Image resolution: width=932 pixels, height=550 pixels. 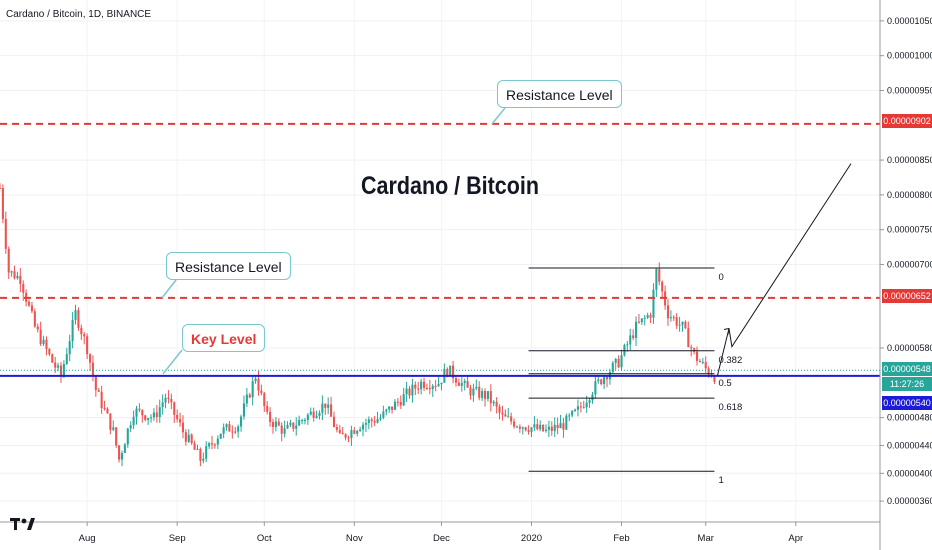 What do you see at coordinates (909, 56) in the screenshot?
I see `y-tick-label: 0.00001000` at bounding box center [909, 56].